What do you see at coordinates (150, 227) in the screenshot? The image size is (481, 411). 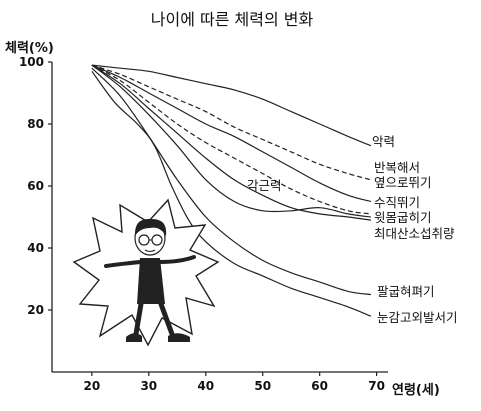 I see `hair` at bounding box center [150, 227].